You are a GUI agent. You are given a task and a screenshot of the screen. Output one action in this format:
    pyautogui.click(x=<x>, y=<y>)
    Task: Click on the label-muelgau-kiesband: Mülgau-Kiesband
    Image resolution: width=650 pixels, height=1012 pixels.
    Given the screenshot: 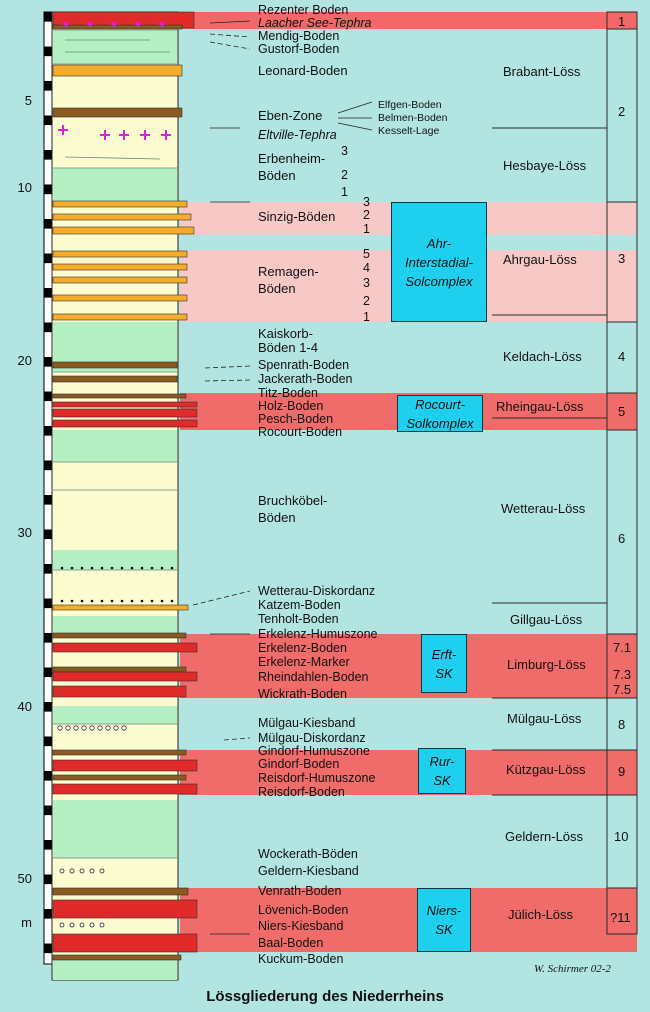 What is the action you would take?
    pyautogui.click(x=307, y=723)
    